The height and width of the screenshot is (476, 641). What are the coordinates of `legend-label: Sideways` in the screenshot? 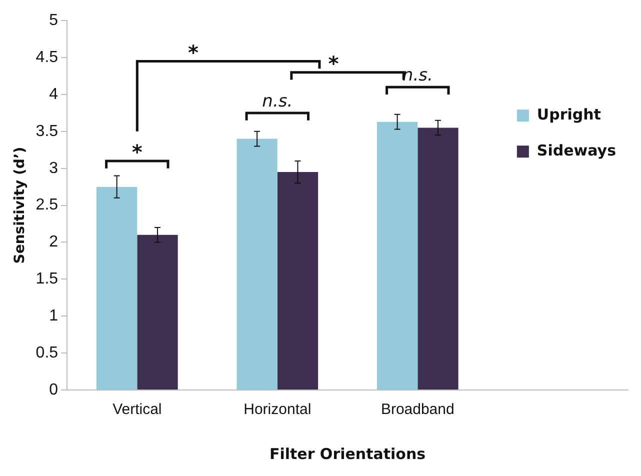 It's located at (576, 150).